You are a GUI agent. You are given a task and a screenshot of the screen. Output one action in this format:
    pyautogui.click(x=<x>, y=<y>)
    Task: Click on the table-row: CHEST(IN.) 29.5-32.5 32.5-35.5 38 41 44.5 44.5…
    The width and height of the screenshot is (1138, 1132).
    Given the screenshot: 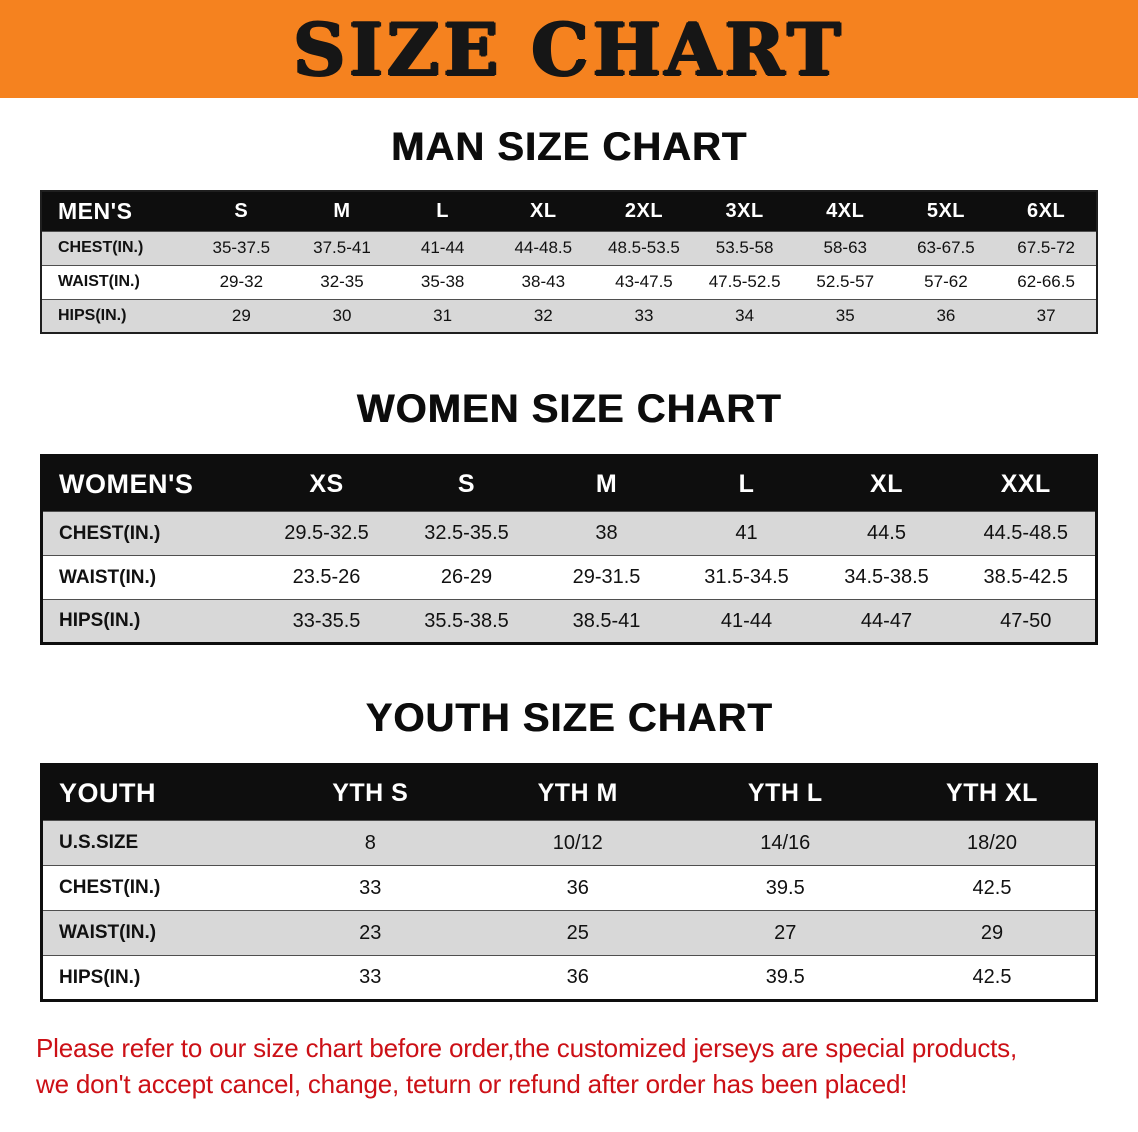 What is the action you would take?
    pyautogui.click(x=569, y=533)
    